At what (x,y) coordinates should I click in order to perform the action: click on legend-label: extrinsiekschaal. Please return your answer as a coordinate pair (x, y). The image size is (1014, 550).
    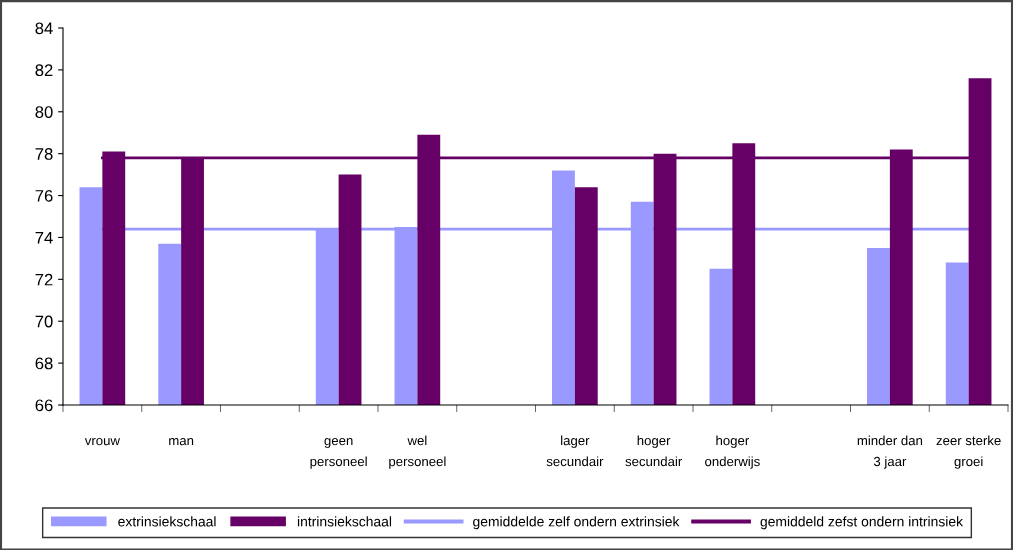
    Looking at the image, I should click on (167, 521).